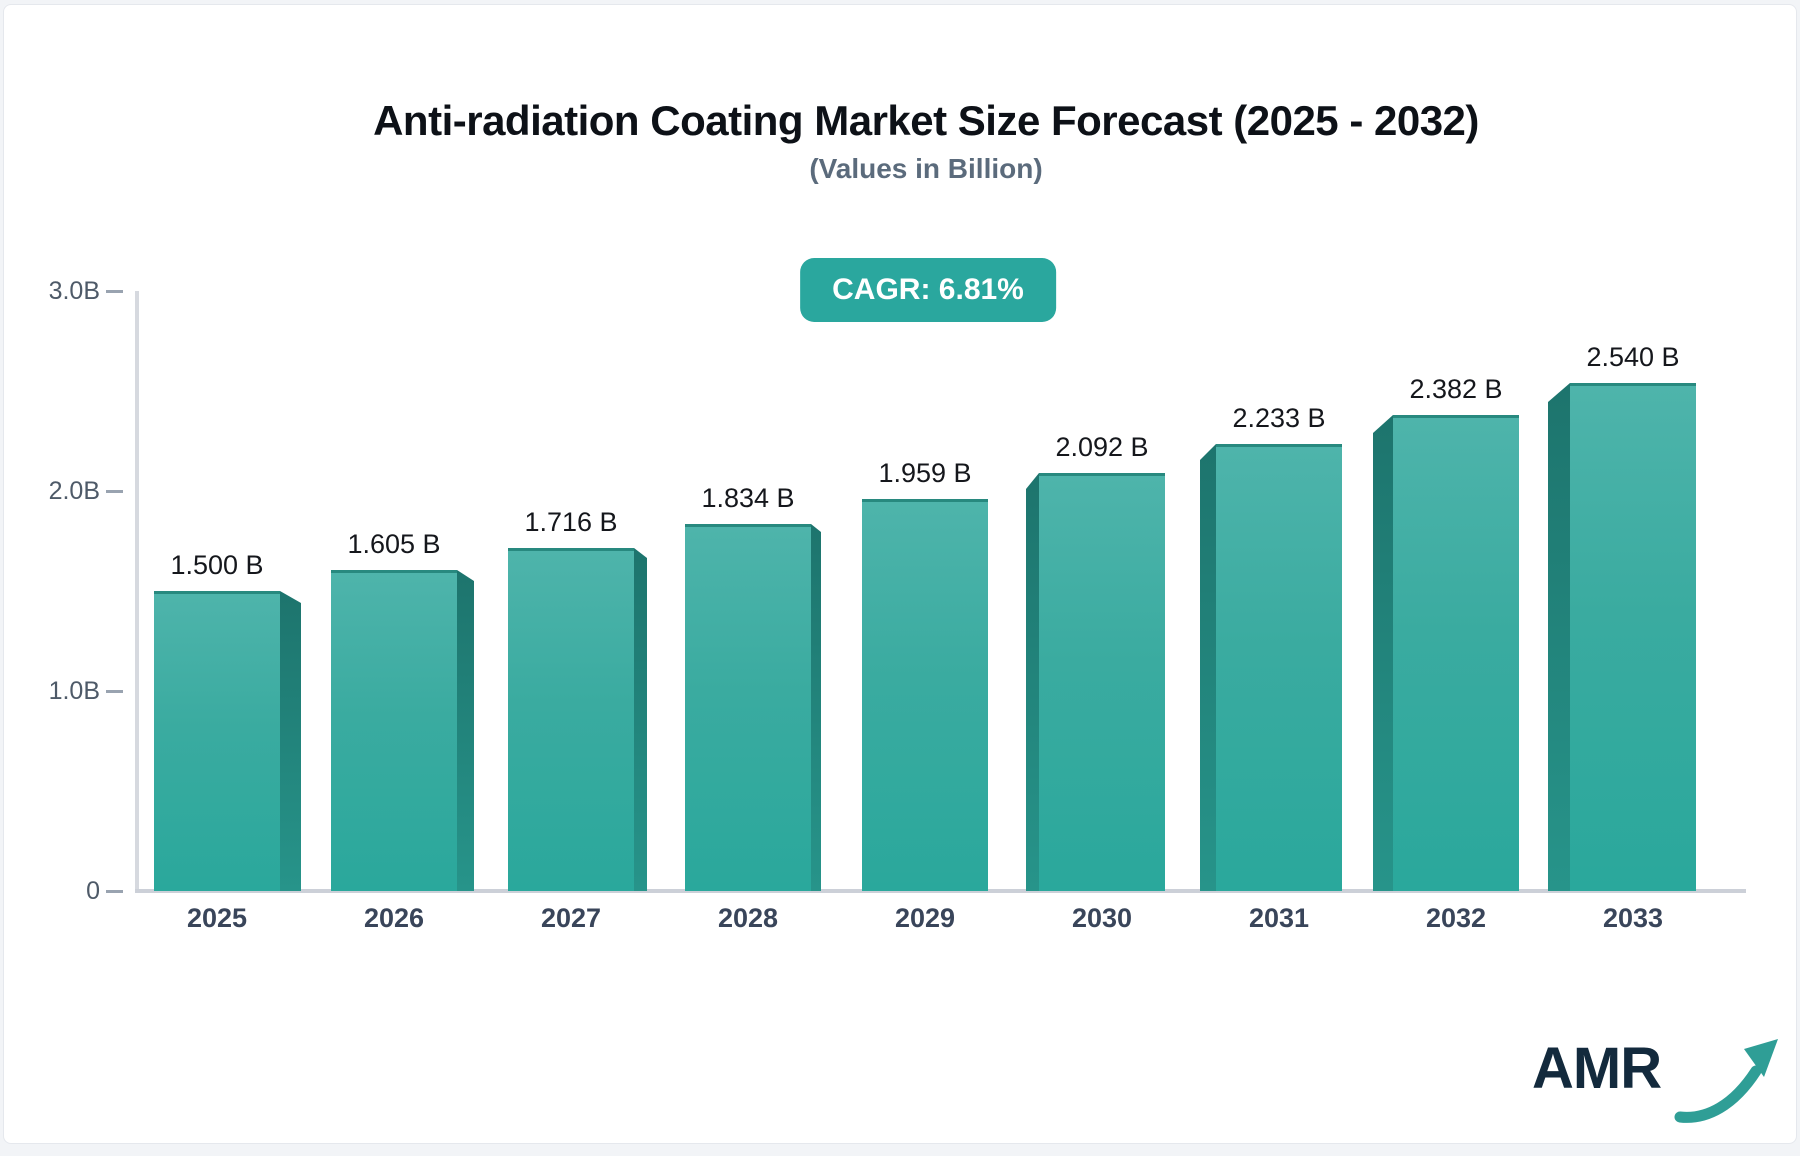 This screenshot has height=1156, width=1800. I want to click on y-tick-label: 2.0B, so click(74, 491).